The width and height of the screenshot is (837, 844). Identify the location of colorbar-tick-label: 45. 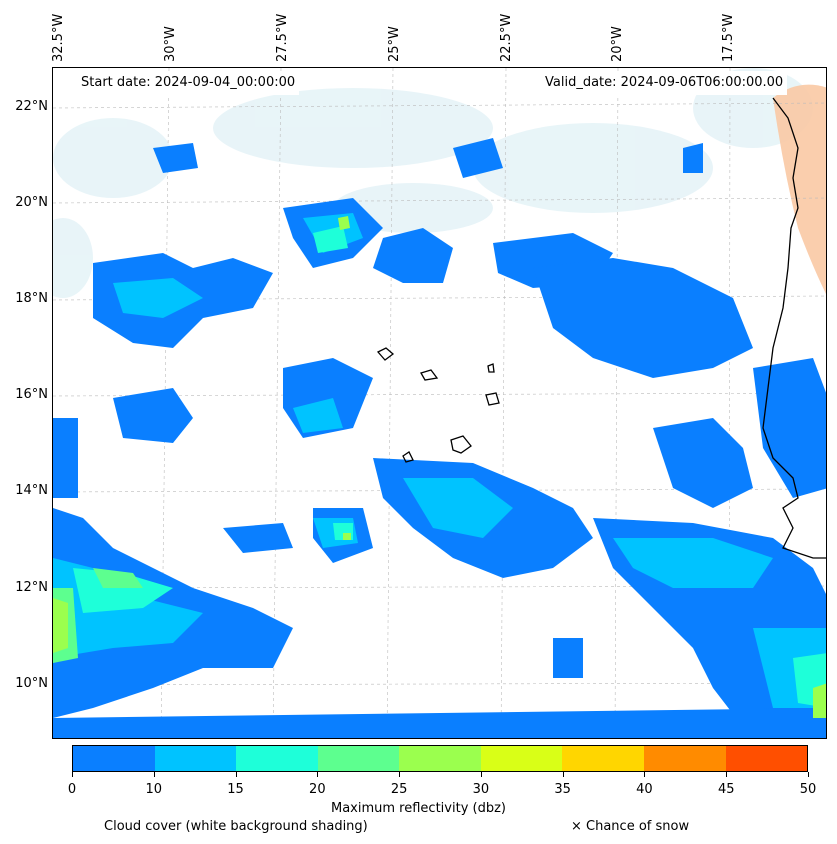
(726, 789).